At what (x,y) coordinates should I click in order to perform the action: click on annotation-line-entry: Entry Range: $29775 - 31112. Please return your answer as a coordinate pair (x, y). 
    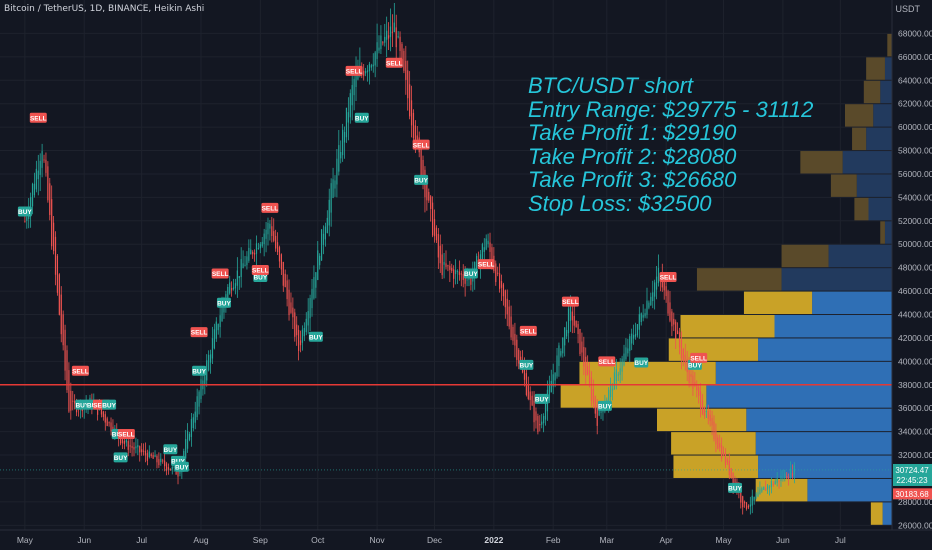
    Looking at the image, I should click on (671, 109).